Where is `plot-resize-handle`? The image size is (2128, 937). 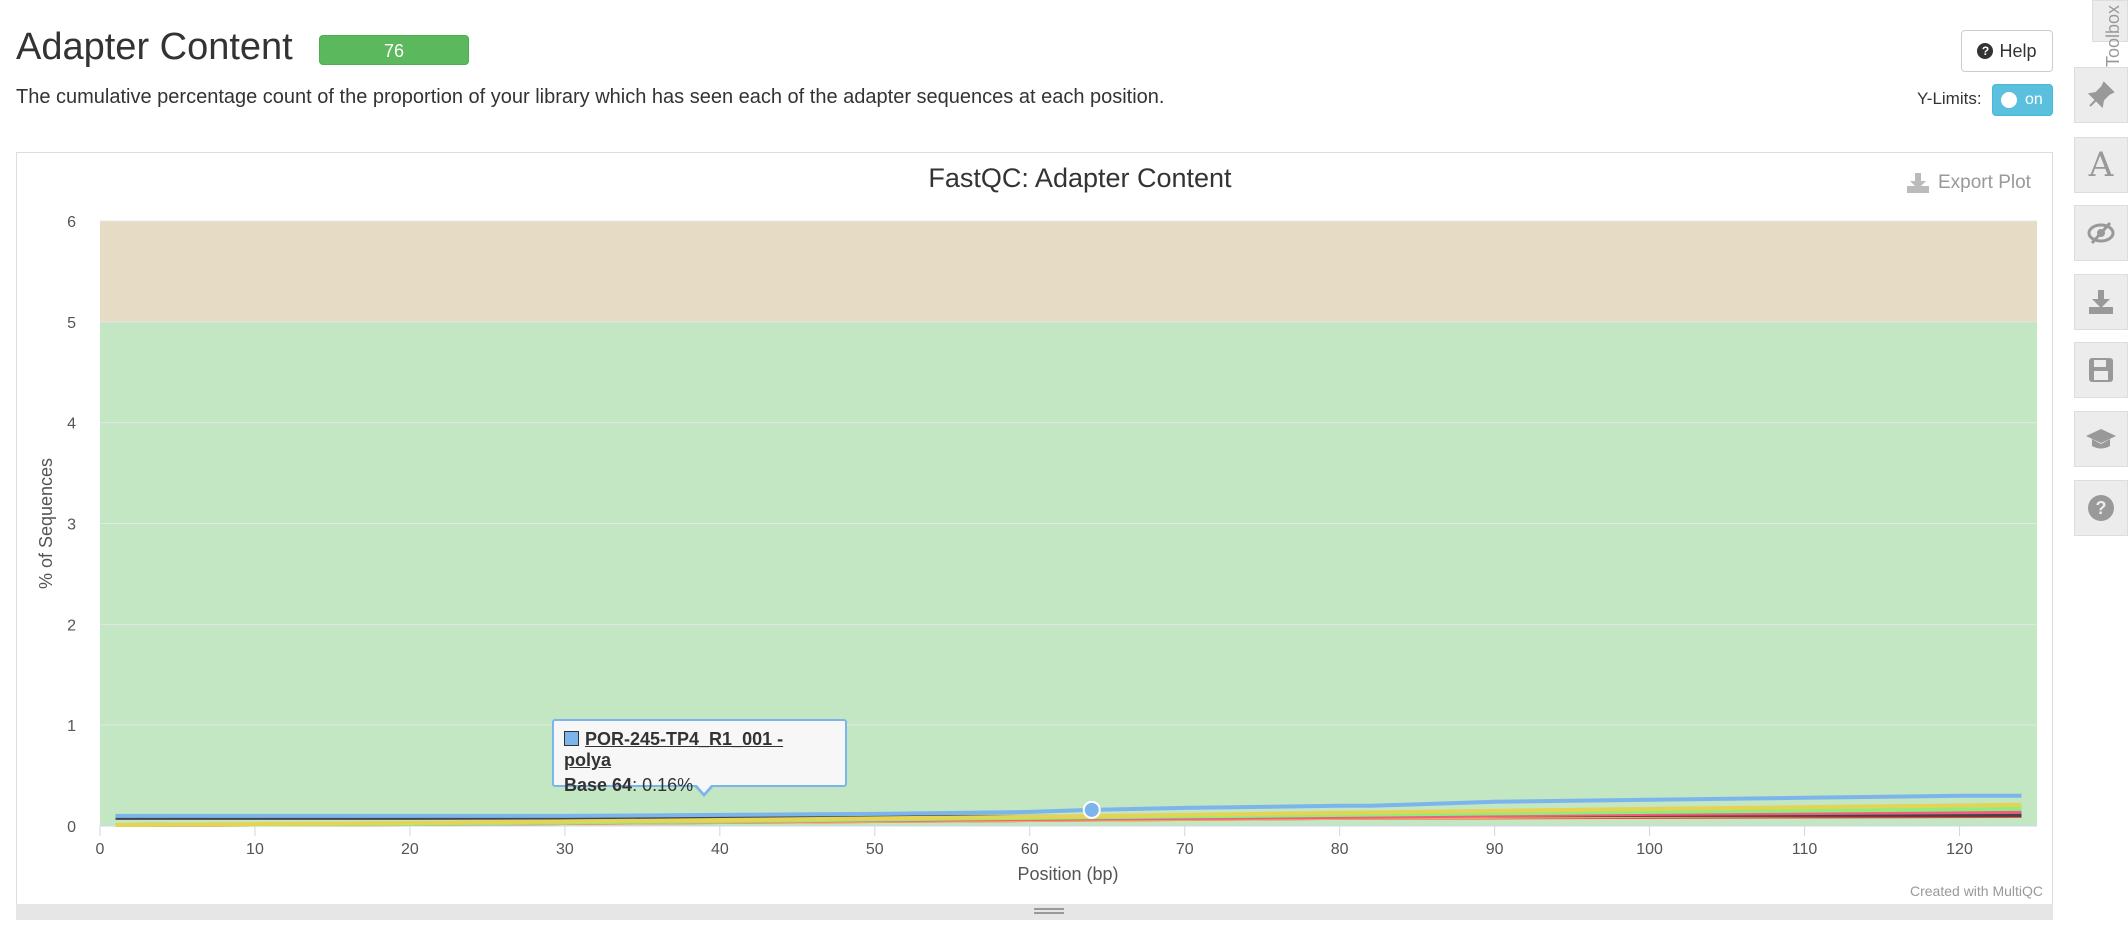
plot-resize-handle is located at coordinates (1034, 912).